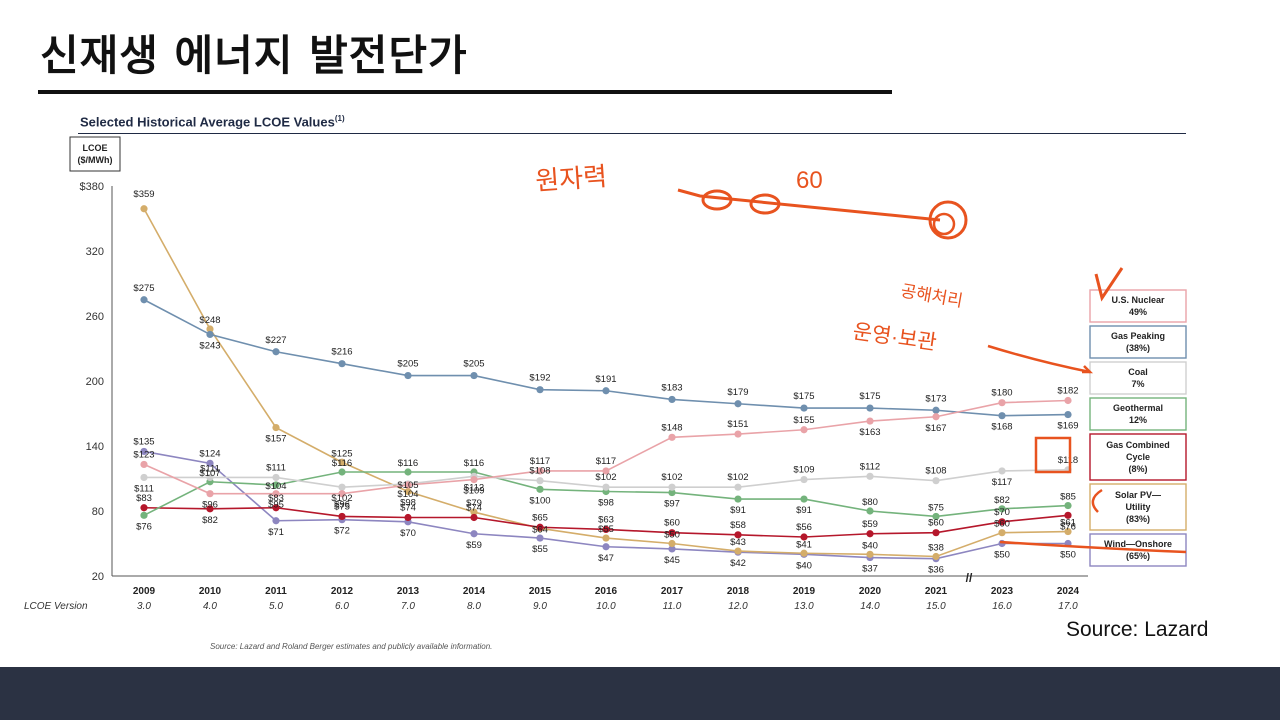 This screenshot has height=720, width=1280. I want to click on data-label: $41, so click(804, 544).